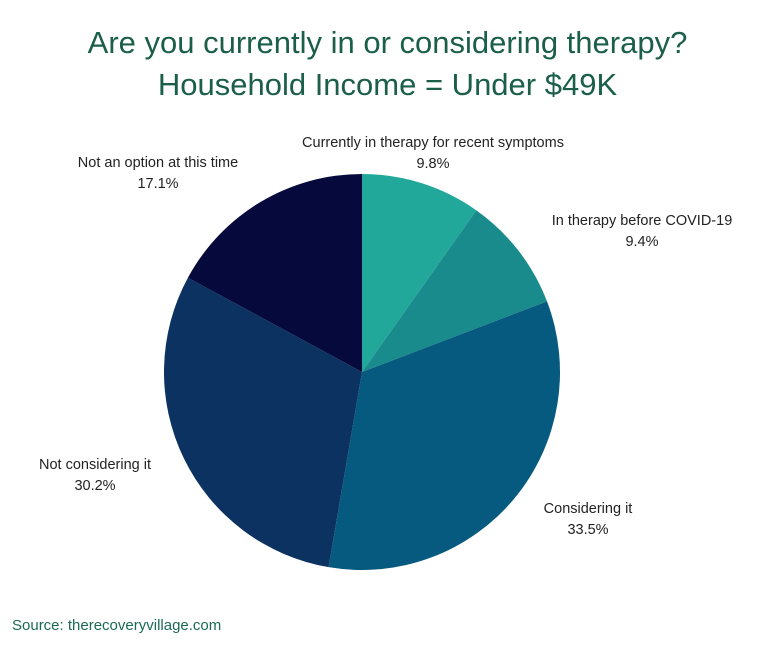 Image resolution: width=775 pixels, height=650 pixels. Describe the element at coordinates (158, 163) in the screenshot. I see `slice-label-not-an-option: Not an option at this time` at that location.